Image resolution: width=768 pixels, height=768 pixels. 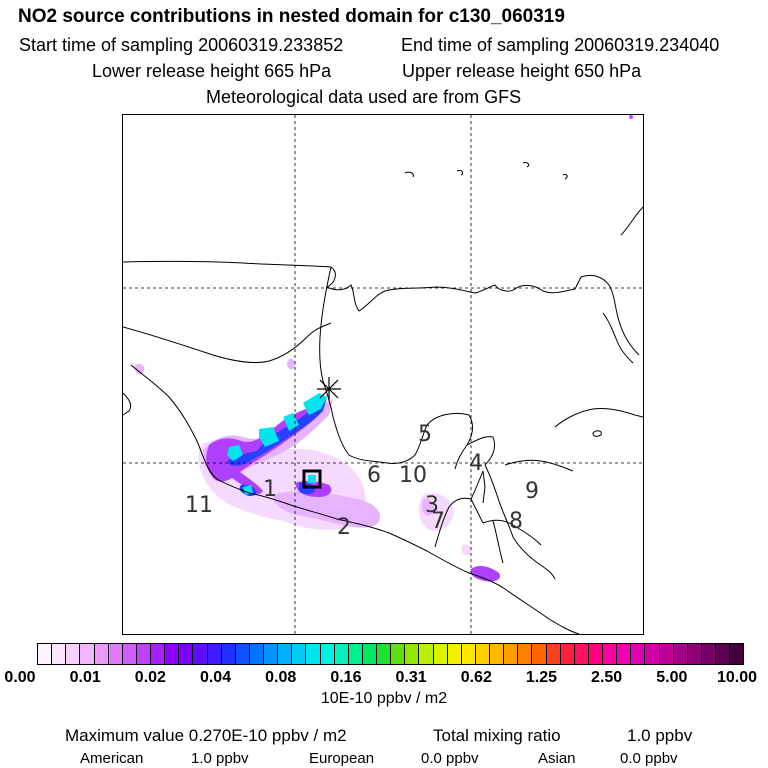 I want to click on region-label-7: 7, so click(x=438, y=521).